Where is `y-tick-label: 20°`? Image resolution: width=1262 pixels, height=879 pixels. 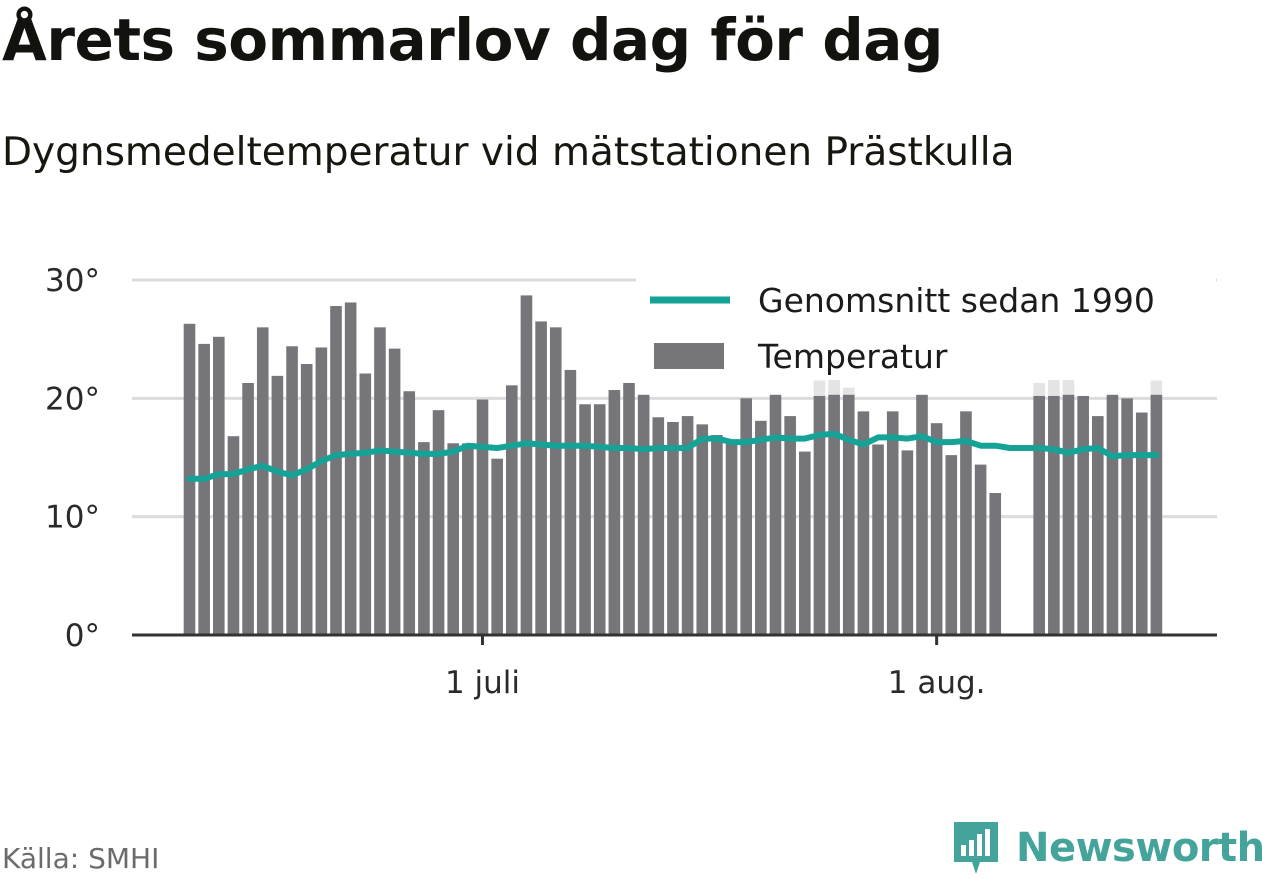 y-tick-label: 20° is located at coordinates (72, 399).